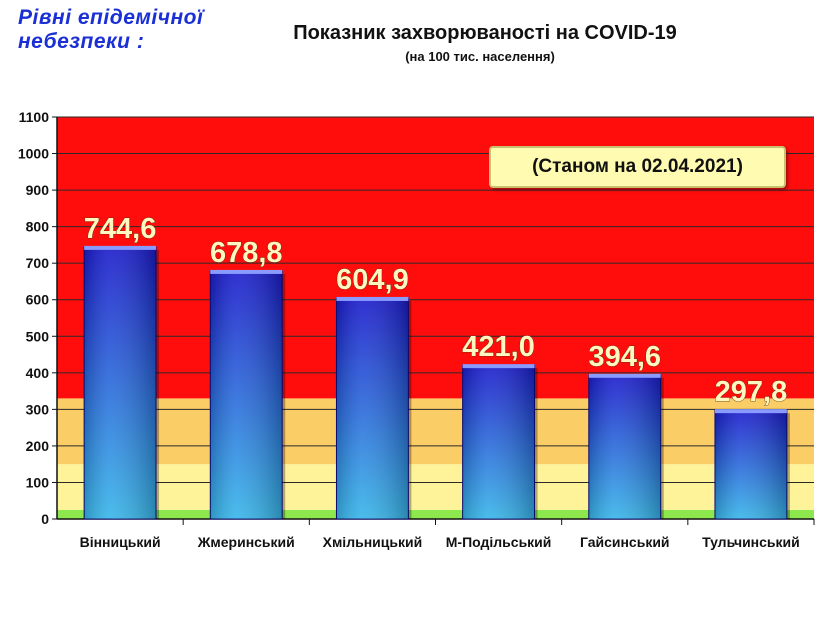 The image size is (828, 621). I want to click on y-tick-label: 600, so click(38, 300).